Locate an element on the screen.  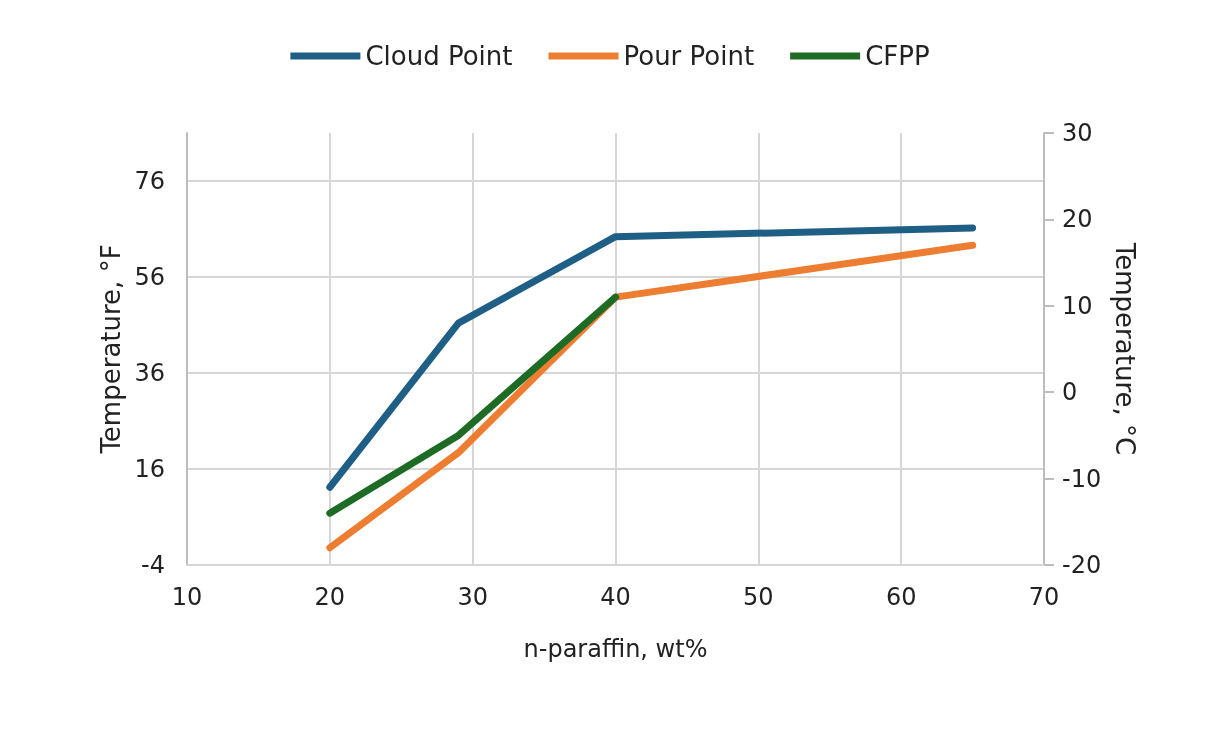
legend-label: Cloud Point is located at coordinates (439, 56).